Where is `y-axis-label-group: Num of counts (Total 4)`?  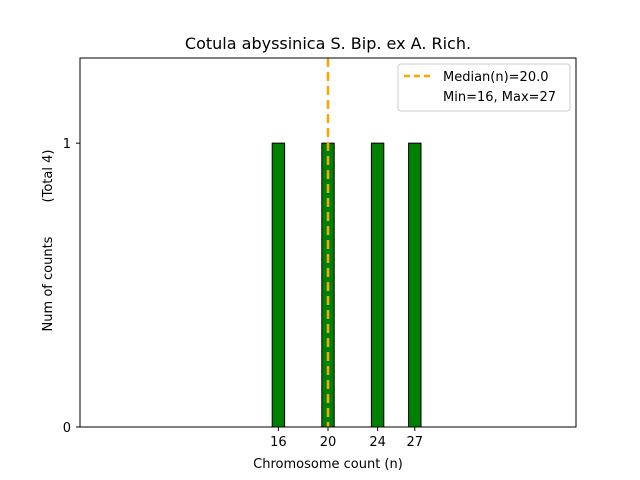 y-axis-label-group: Num of counts (Total 4) is located at coordinates (48, 241).